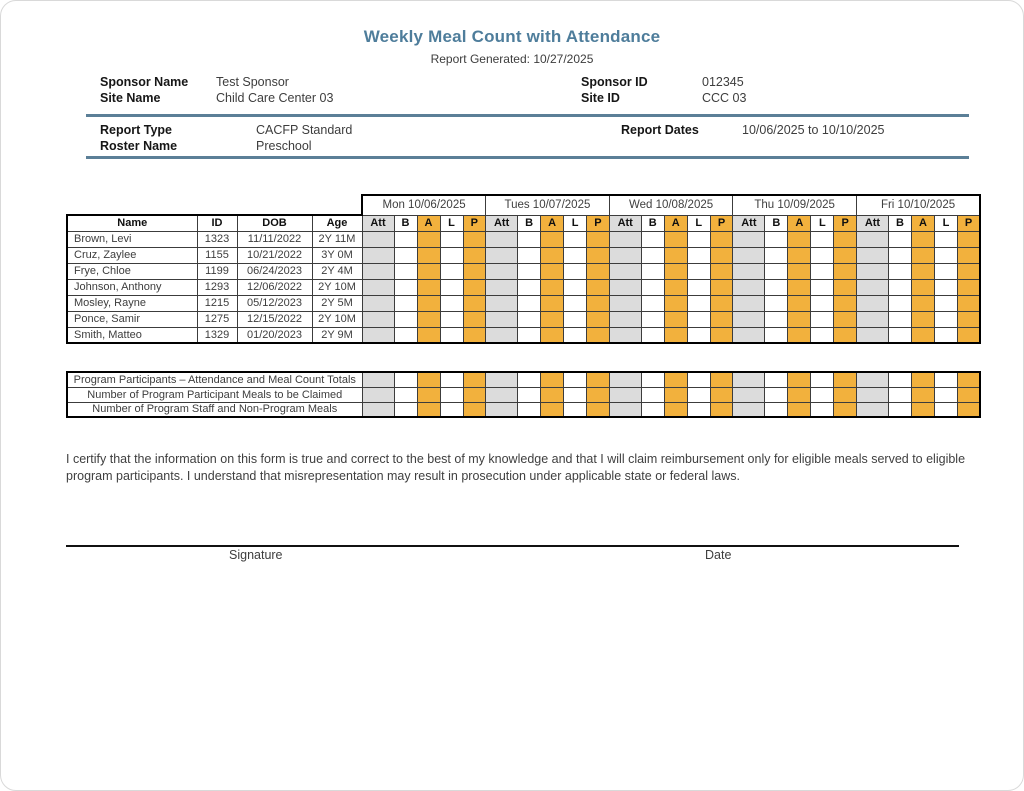 This screenshot has width=1024, height=791. I want to click on participant-id: 1199, so click(217, 271).